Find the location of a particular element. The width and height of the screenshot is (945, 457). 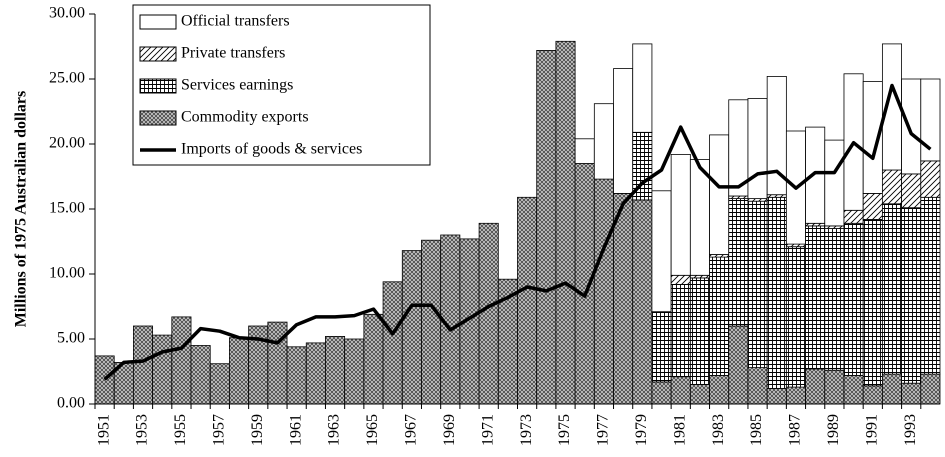

y-tick-label: 0.00 is located at coordinates (71, 403).